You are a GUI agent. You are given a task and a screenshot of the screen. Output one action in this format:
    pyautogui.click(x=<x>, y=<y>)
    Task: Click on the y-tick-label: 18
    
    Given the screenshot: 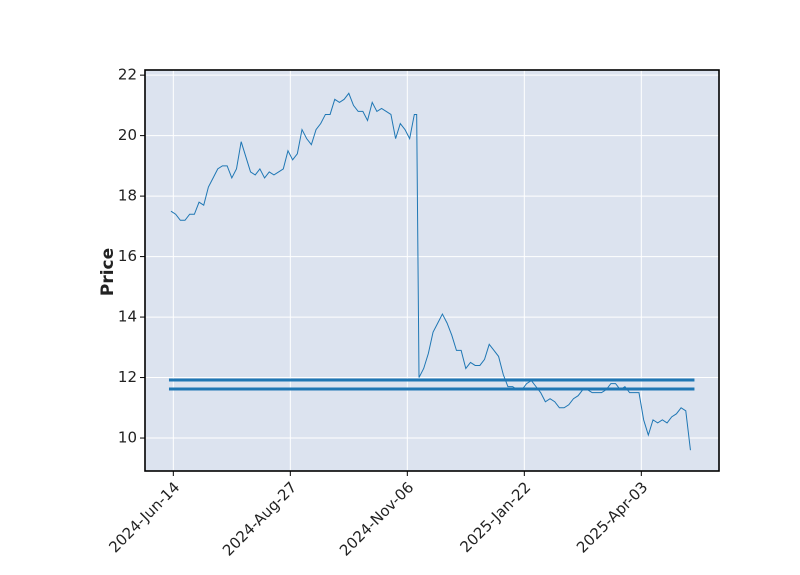 What is the action you would take?
    pyautogui.click(x=127, y=196)
    